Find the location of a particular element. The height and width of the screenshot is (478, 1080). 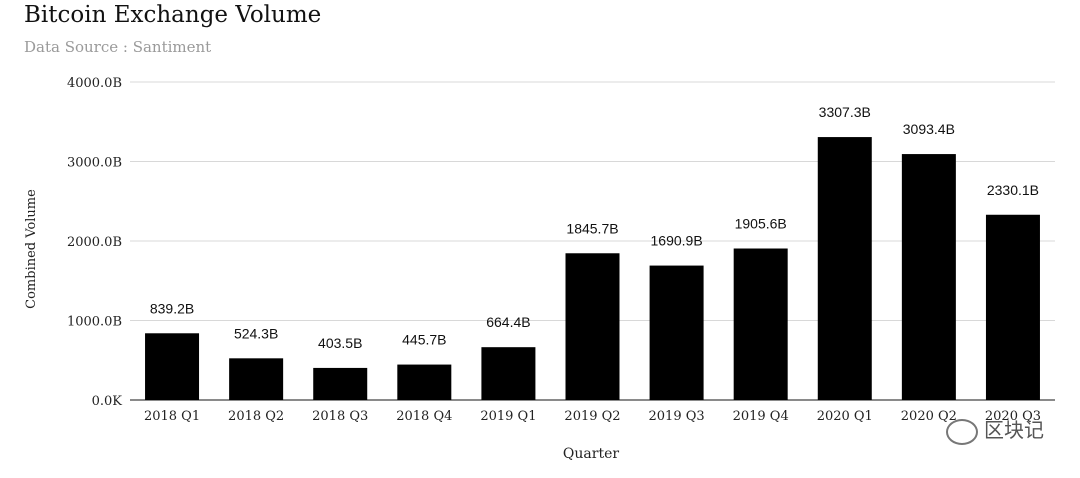

x-tick-label: 2020 Q2 is located at coordinates (929, 416).